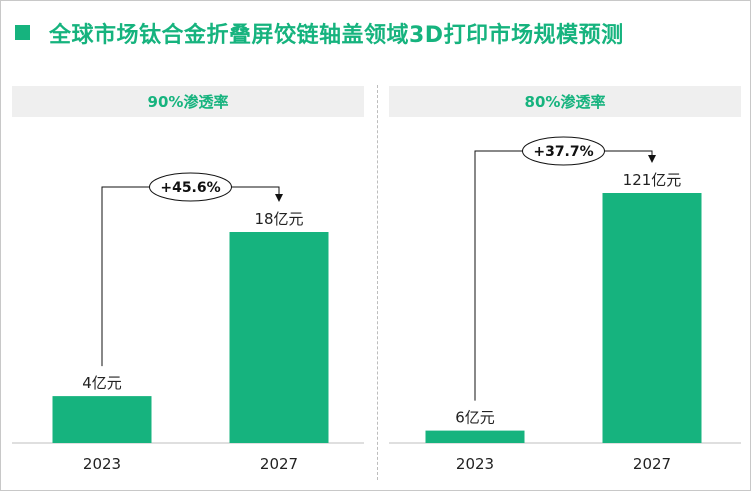 The width and height of the screenshot is (751, 492). What do you see at coordinates (475, 418) in the screenshot?
I see `right-data-label-2023: 6亿元` at bounding box center [475, 418].